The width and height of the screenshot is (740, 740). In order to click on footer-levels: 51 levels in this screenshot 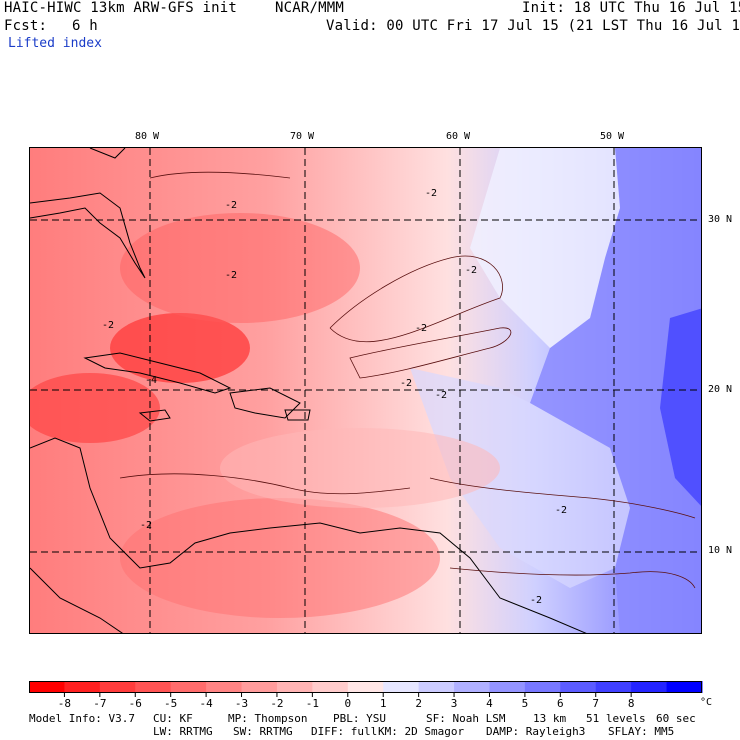, I will do `click(616, 718)`.